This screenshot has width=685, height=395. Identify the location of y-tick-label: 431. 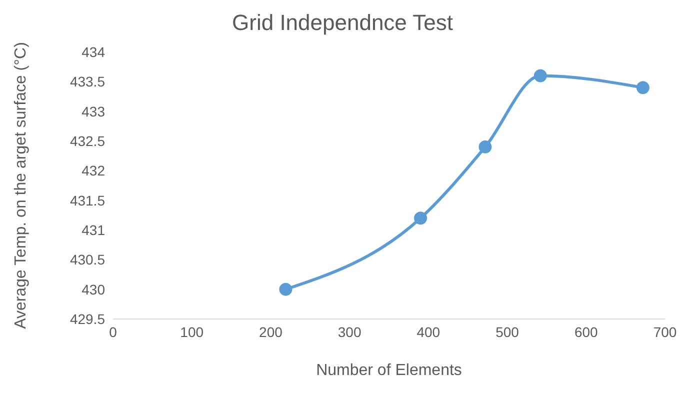
(94, 230).